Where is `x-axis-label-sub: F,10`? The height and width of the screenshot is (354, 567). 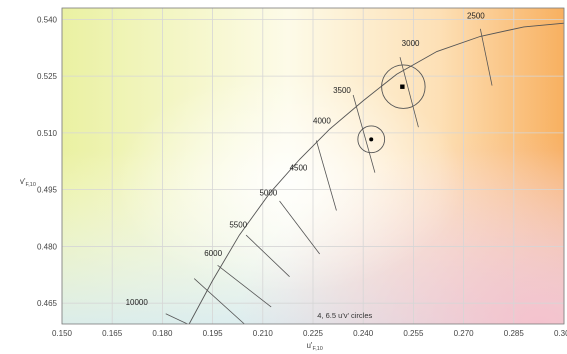
x-axis-label-sub: F,10 is located at coordinates (317, 349).